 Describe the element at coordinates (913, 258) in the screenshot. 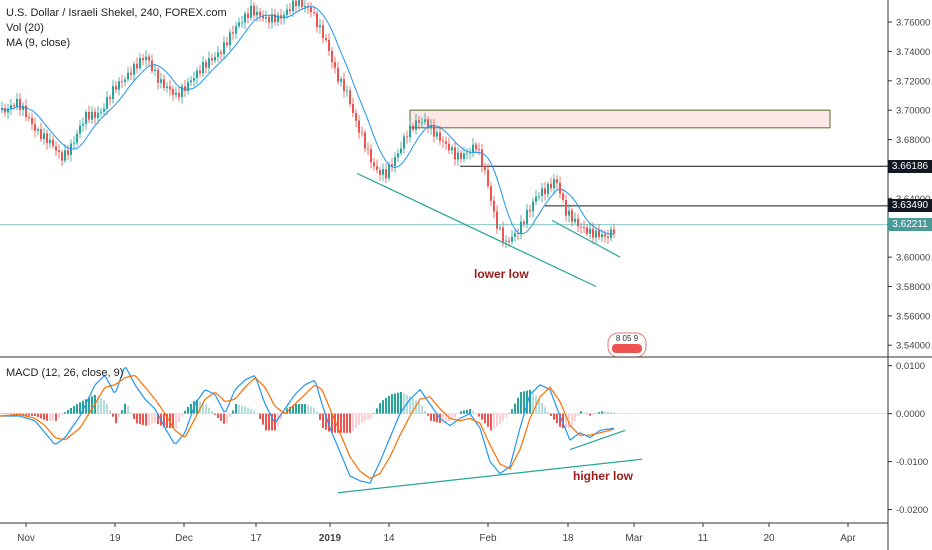

I see `price-tick-label: 3.60000` at that location.